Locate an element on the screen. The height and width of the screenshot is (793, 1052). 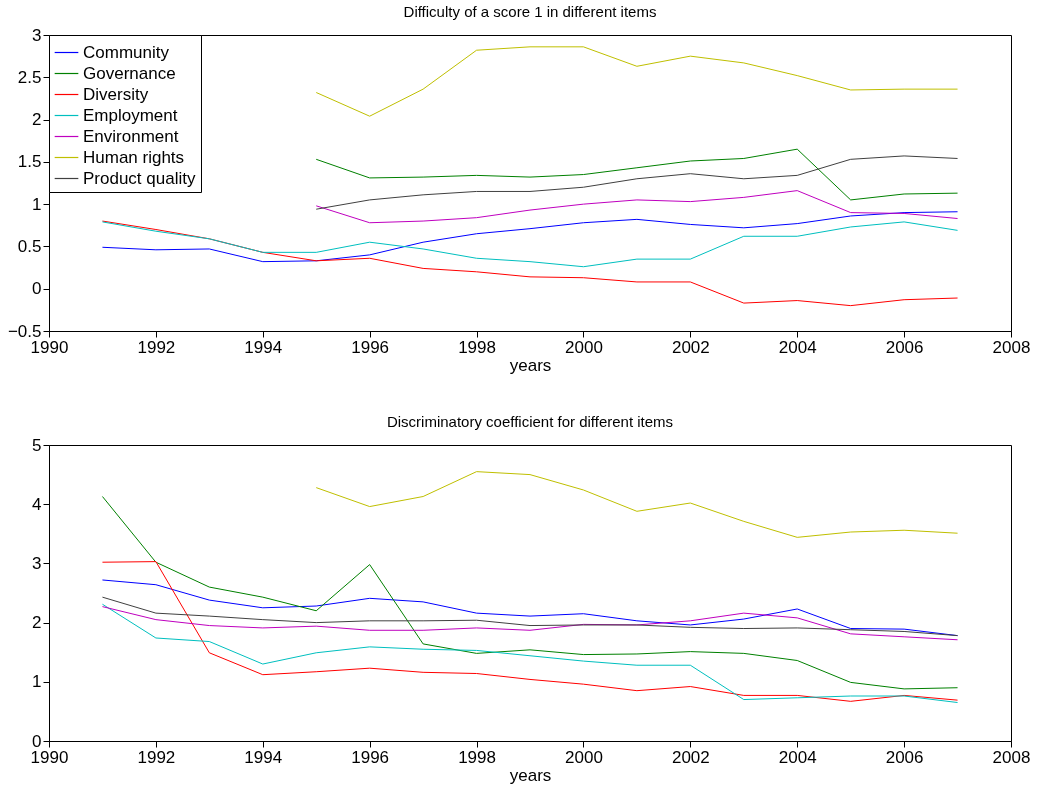
legend-label: Employment is located at coordinates (130, 115).